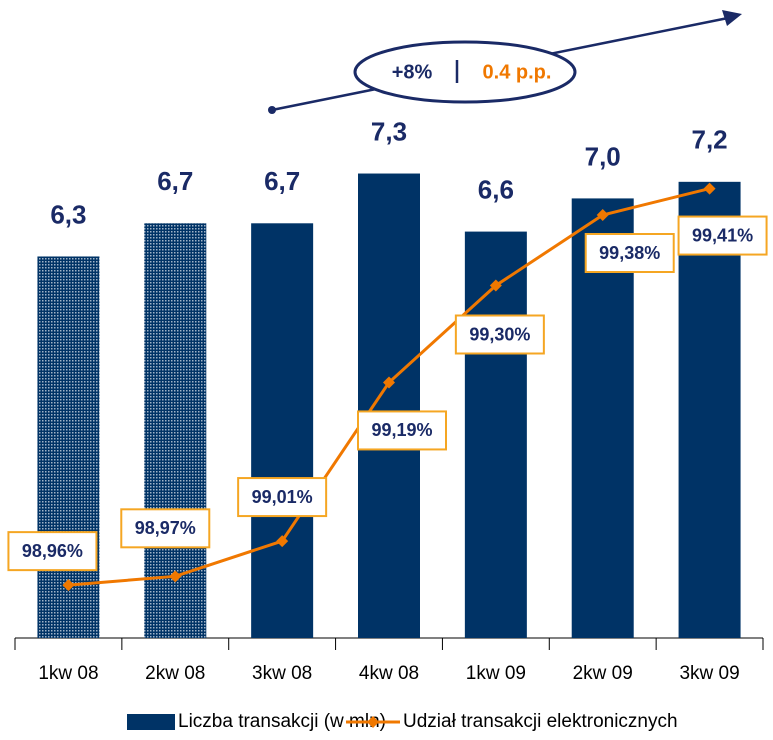 The width and height of the screenshot is (773, 740). Describe the element at coordinates (496, 189) in the screenshot. I see `value-label: 6,6` at that location.